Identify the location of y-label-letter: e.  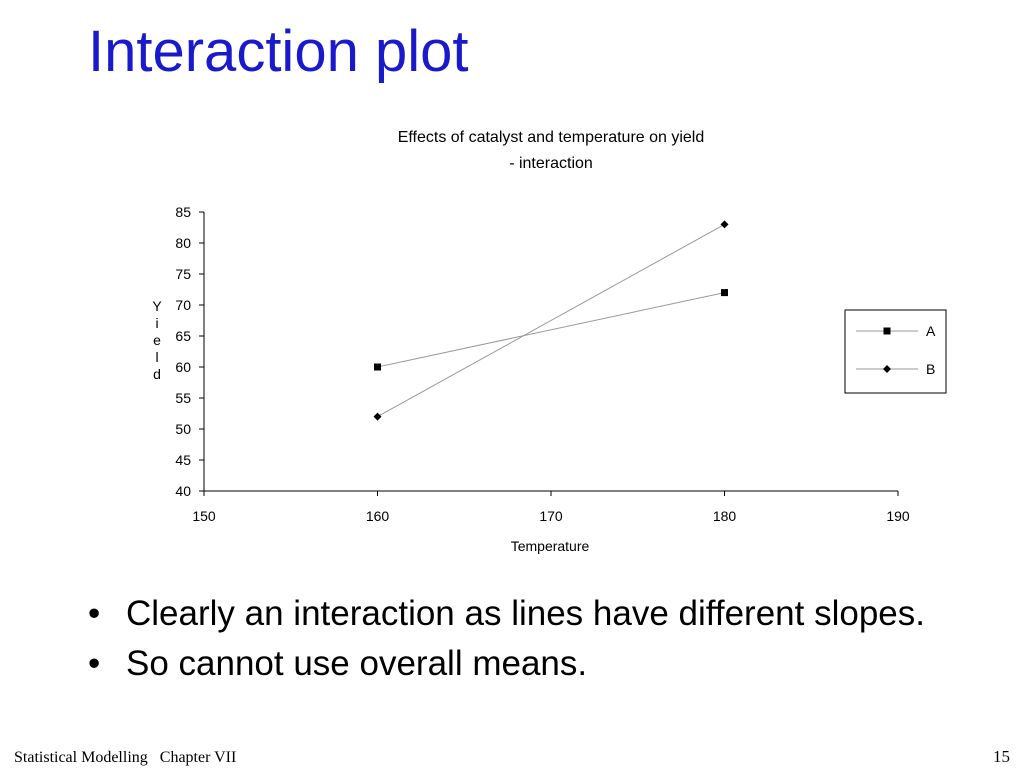
(157, 340).